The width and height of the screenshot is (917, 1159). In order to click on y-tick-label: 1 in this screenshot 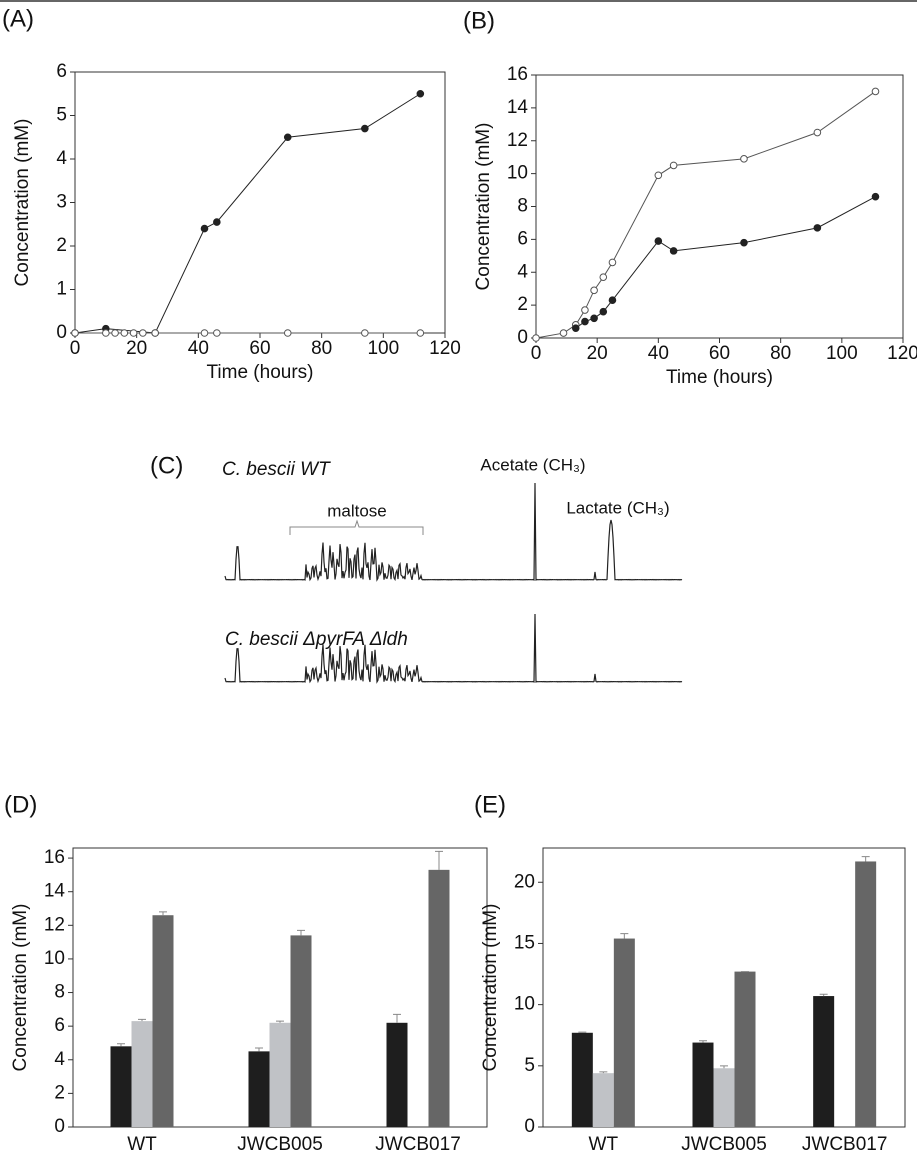, I will do `click(61, 289)`.